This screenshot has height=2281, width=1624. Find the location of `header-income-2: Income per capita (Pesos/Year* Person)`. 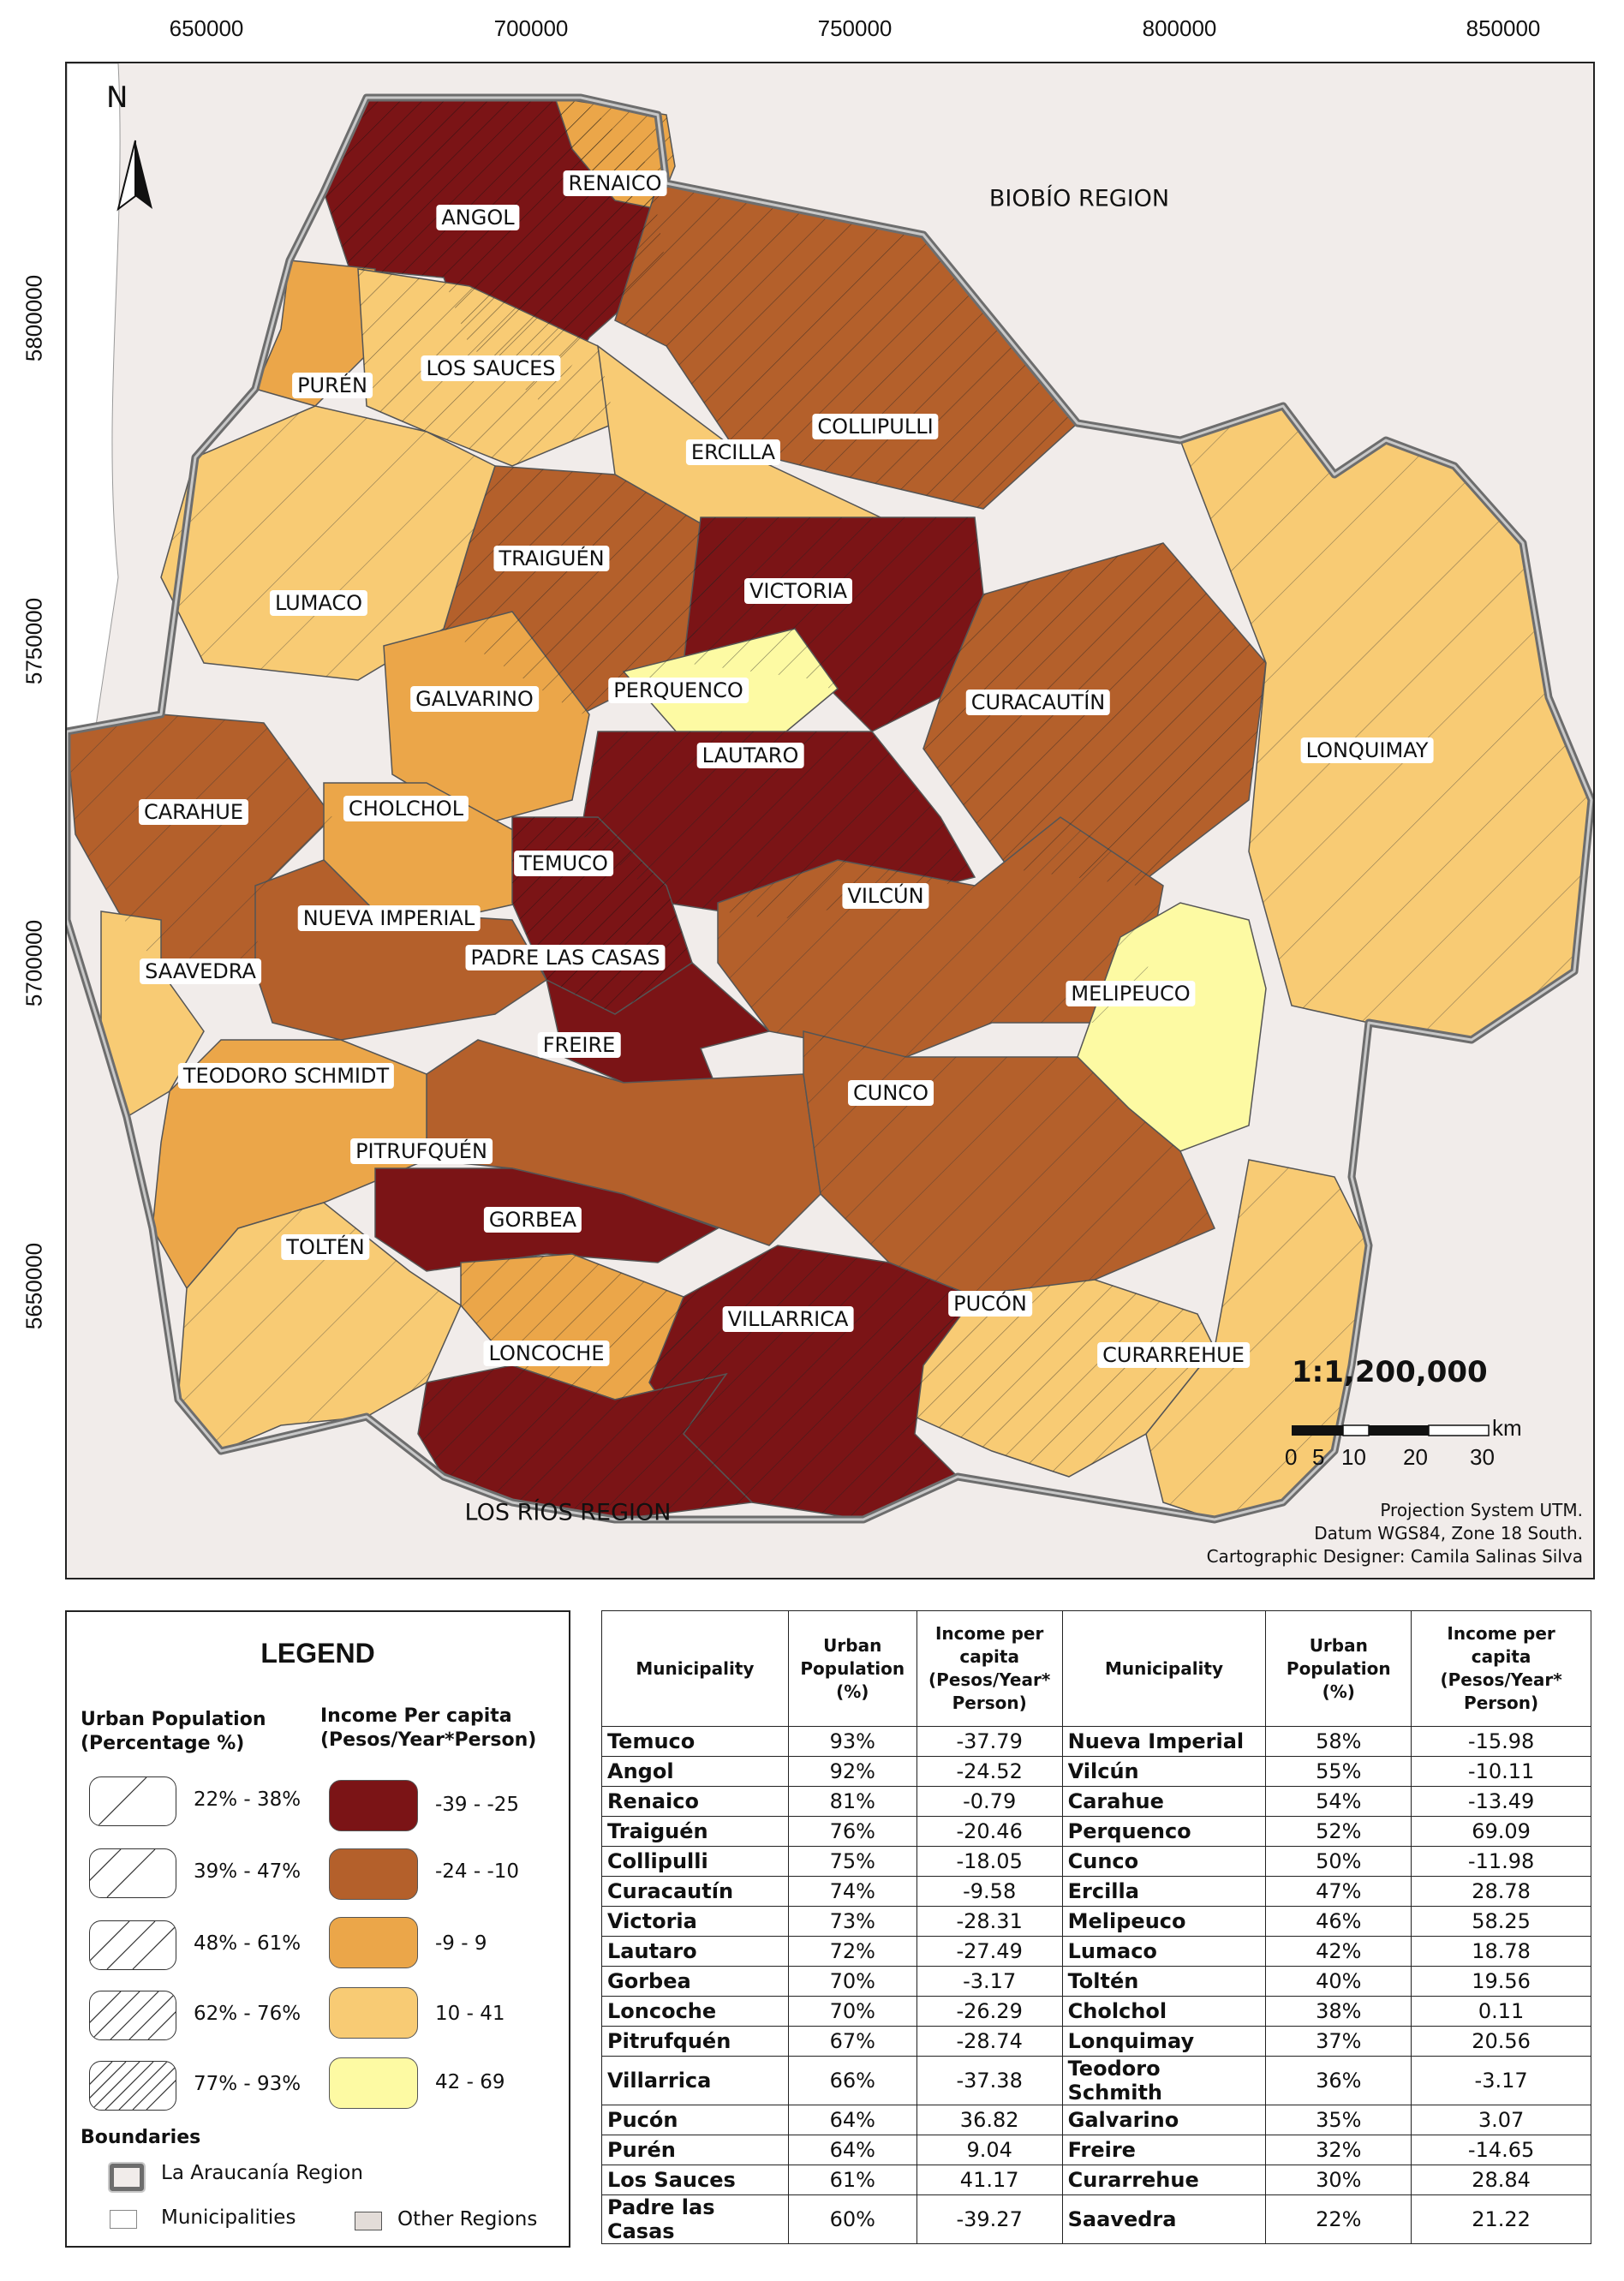

header-income-2: Income per capita (Pesos/Year* Person) is located at coordinates (1501, 1669).